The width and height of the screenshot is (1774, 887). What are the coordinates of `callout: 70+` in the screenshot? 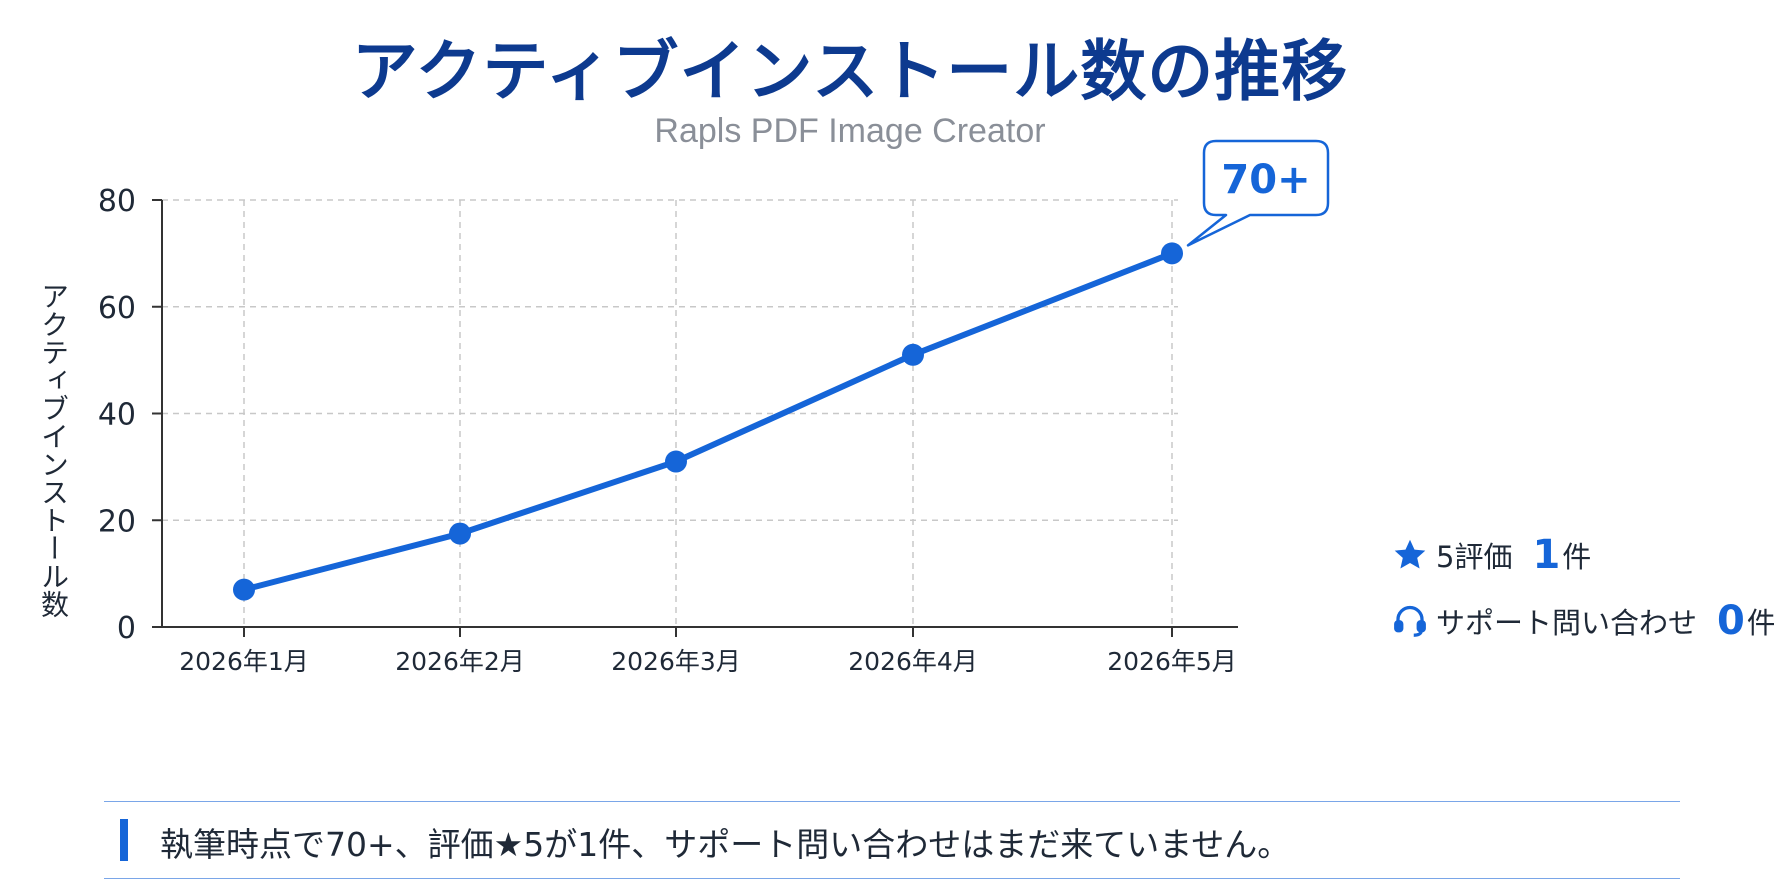 It's located at (1258, 193).